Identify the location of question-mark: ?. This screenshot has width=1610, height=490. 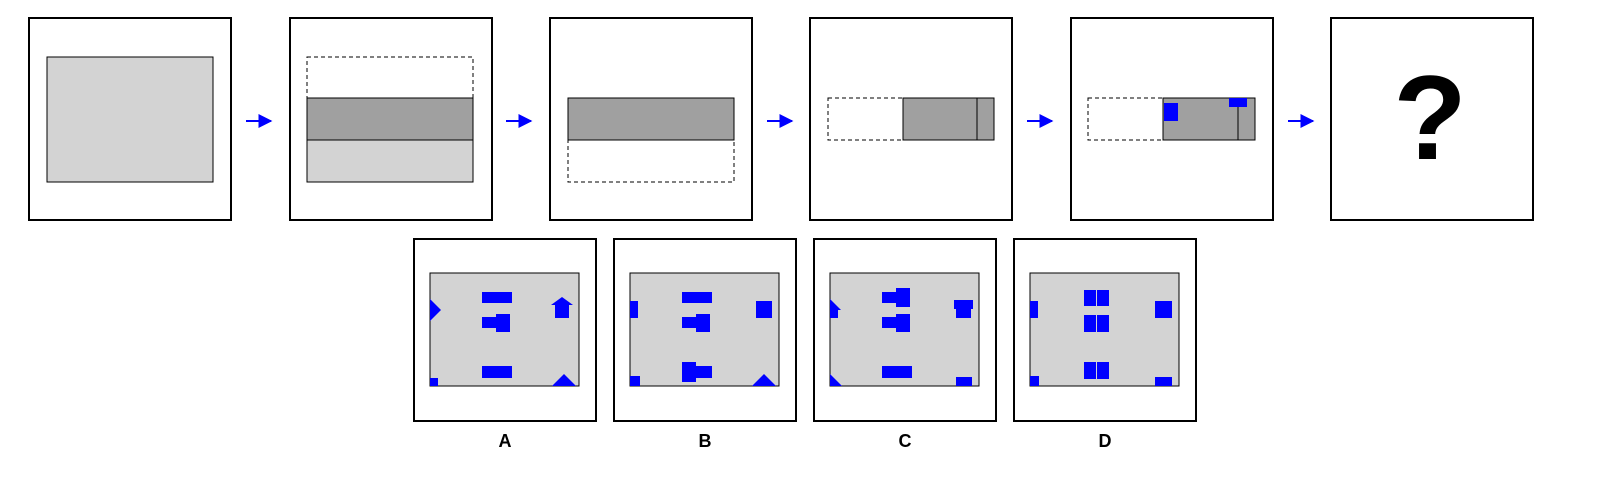
(1430, 118).